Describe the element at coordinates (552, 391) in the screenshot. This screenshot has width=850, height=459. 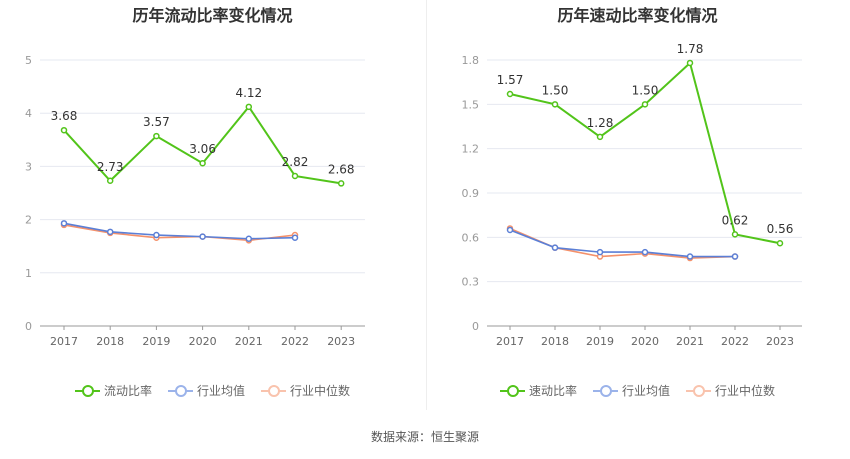
I see `legend-label: 速动比率` at that location.